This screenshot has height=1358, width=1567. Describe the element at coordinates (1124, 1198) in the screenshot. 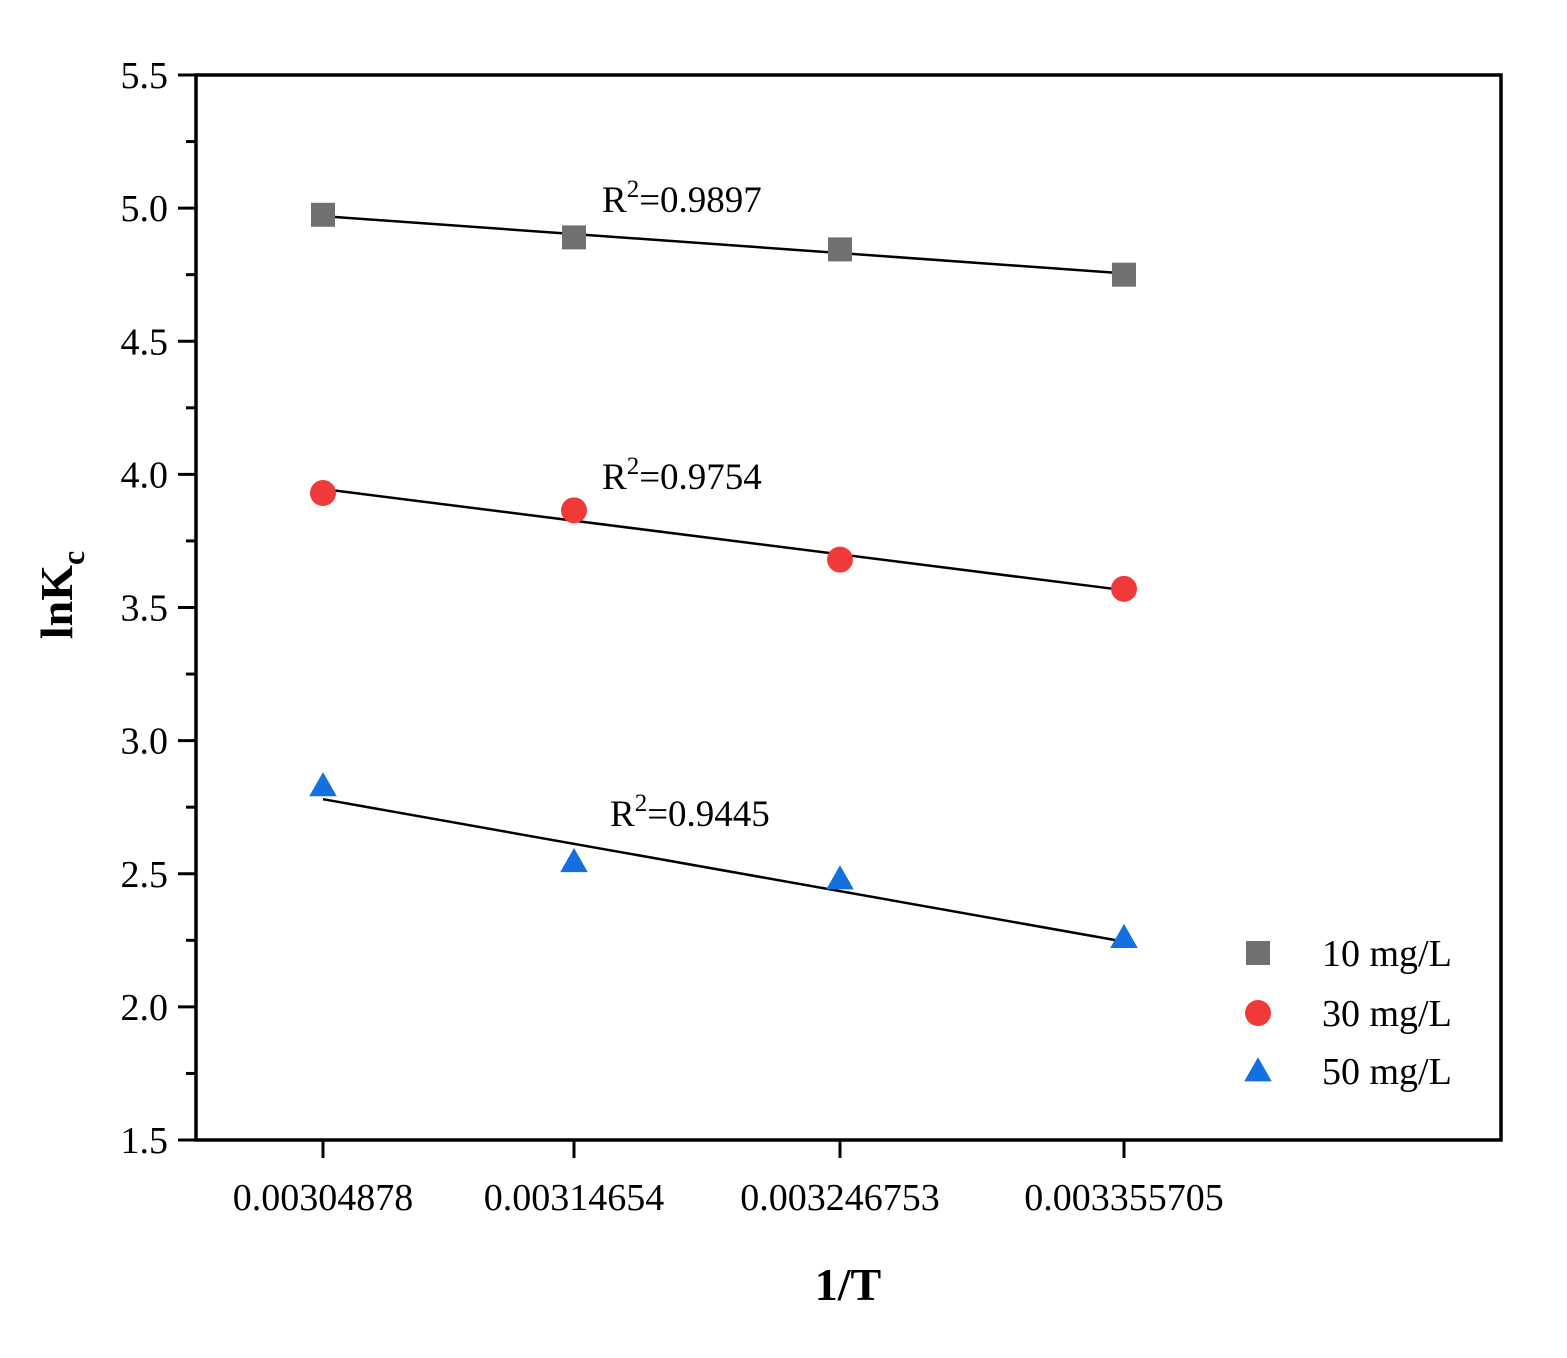

I see `x-tick-label: 0.003355705` at that location.